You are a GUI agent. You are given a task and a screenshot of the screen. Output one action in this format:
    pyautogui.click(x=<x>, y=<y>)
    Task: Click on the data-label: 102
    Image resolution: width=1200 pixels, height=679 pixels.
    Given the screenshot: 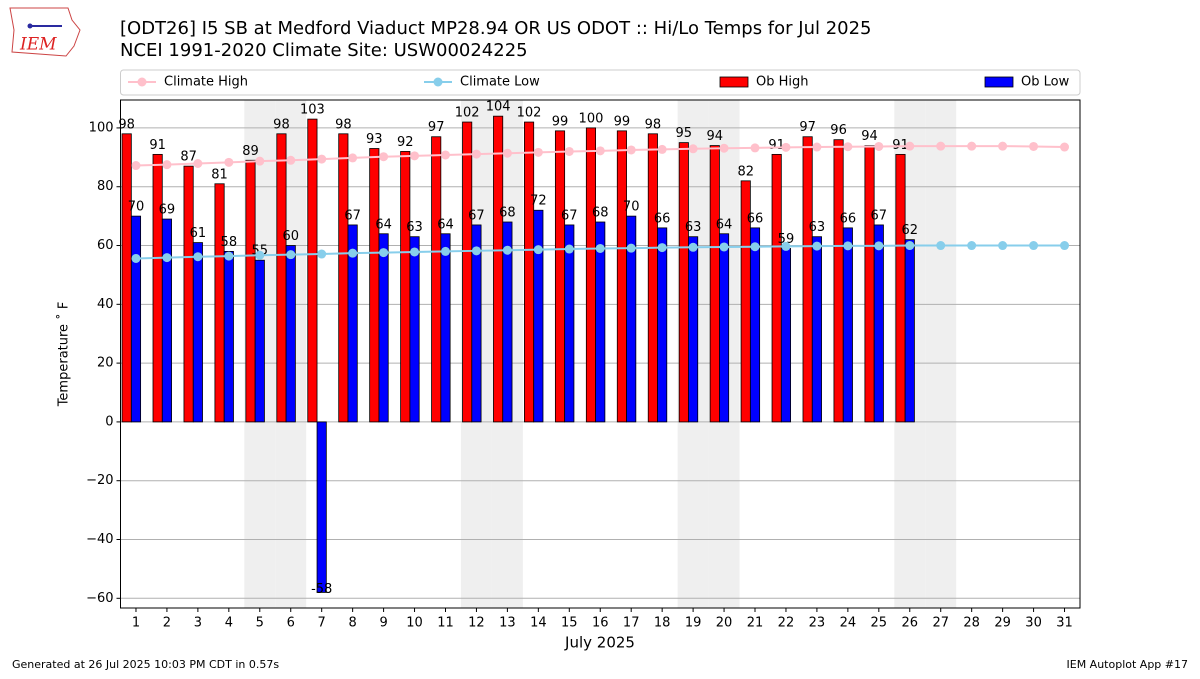 What is the action you would take?
    pyautogui.click(x=467, y=113)
    